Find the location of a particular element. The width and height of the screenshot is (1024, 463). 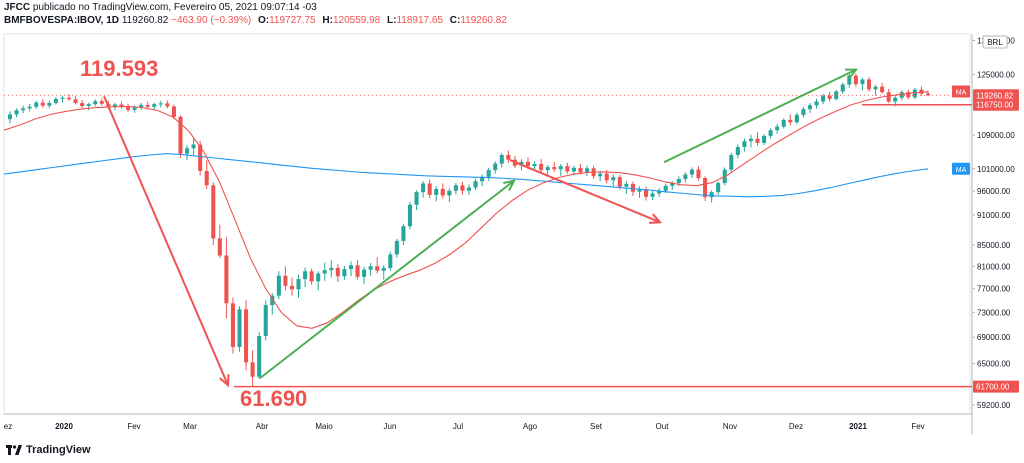

low-annotation: 61.690 is located at coordinates (273, 398).